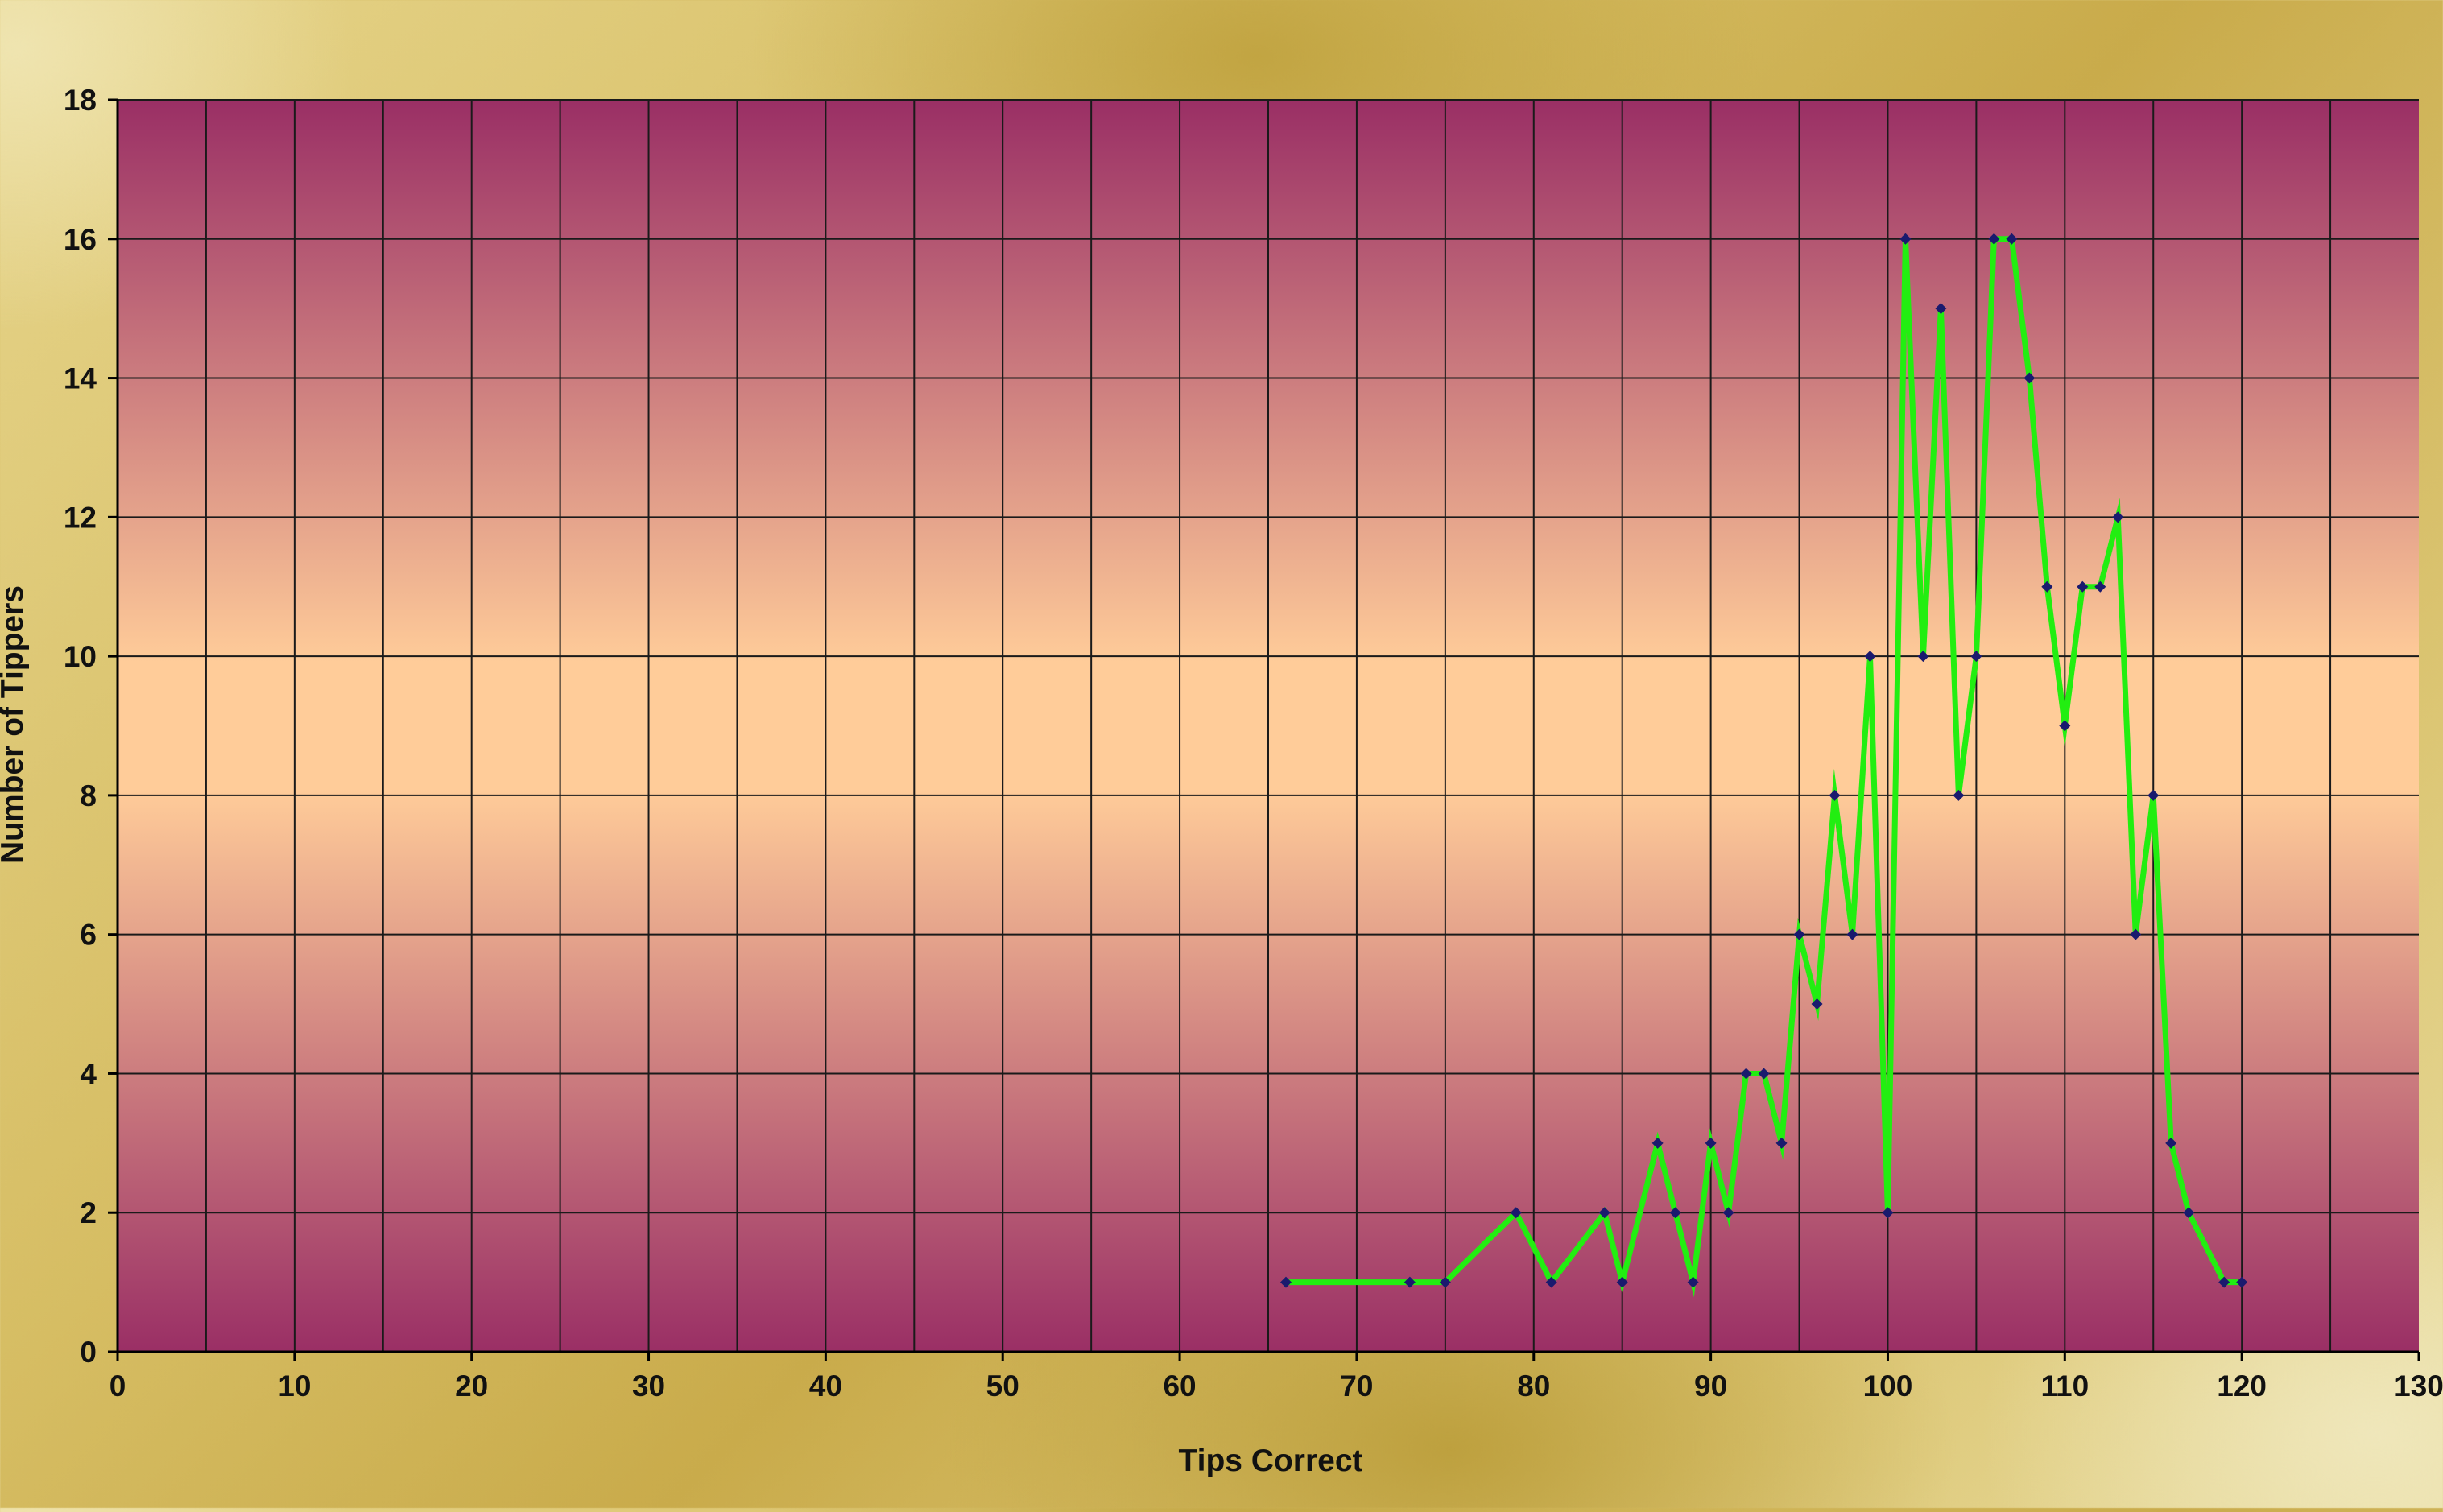 The width and height of the screenshot is (2443, 1512). Describe the element at coordinates (88, 1352) in the screenshot. I see `y-tick-label: 0` at that location.